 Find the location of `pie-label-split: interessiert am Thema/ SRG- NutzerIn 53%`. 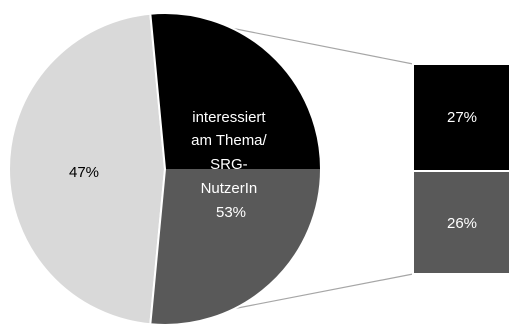

pie-label-split: interessiert am Thema/ SRG- NutzerIn 53% is located at coordinates (231, 165).